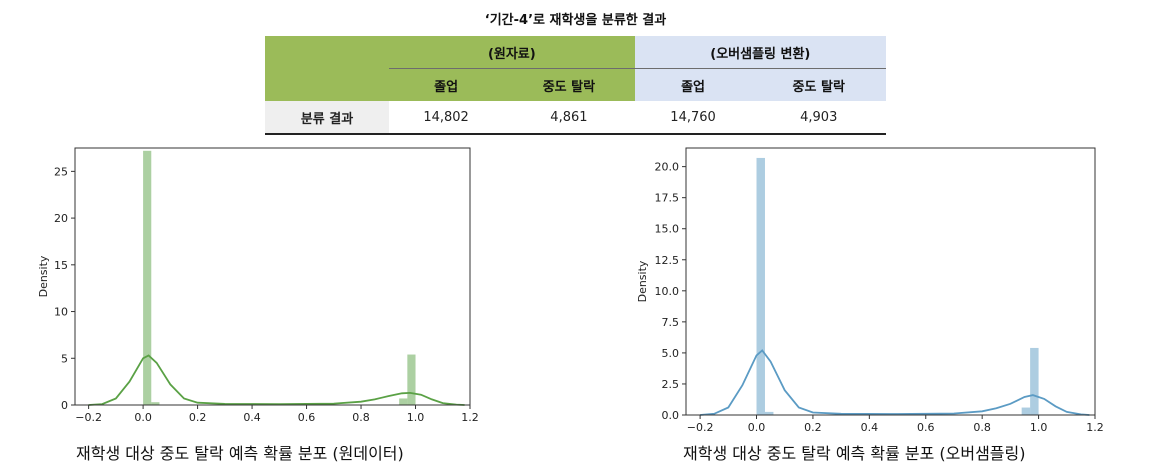 The image size is (1151, 469). Describe the element at coordinates (61, 265) in the screenshot. I see `y-tick-label: 15` at that location.